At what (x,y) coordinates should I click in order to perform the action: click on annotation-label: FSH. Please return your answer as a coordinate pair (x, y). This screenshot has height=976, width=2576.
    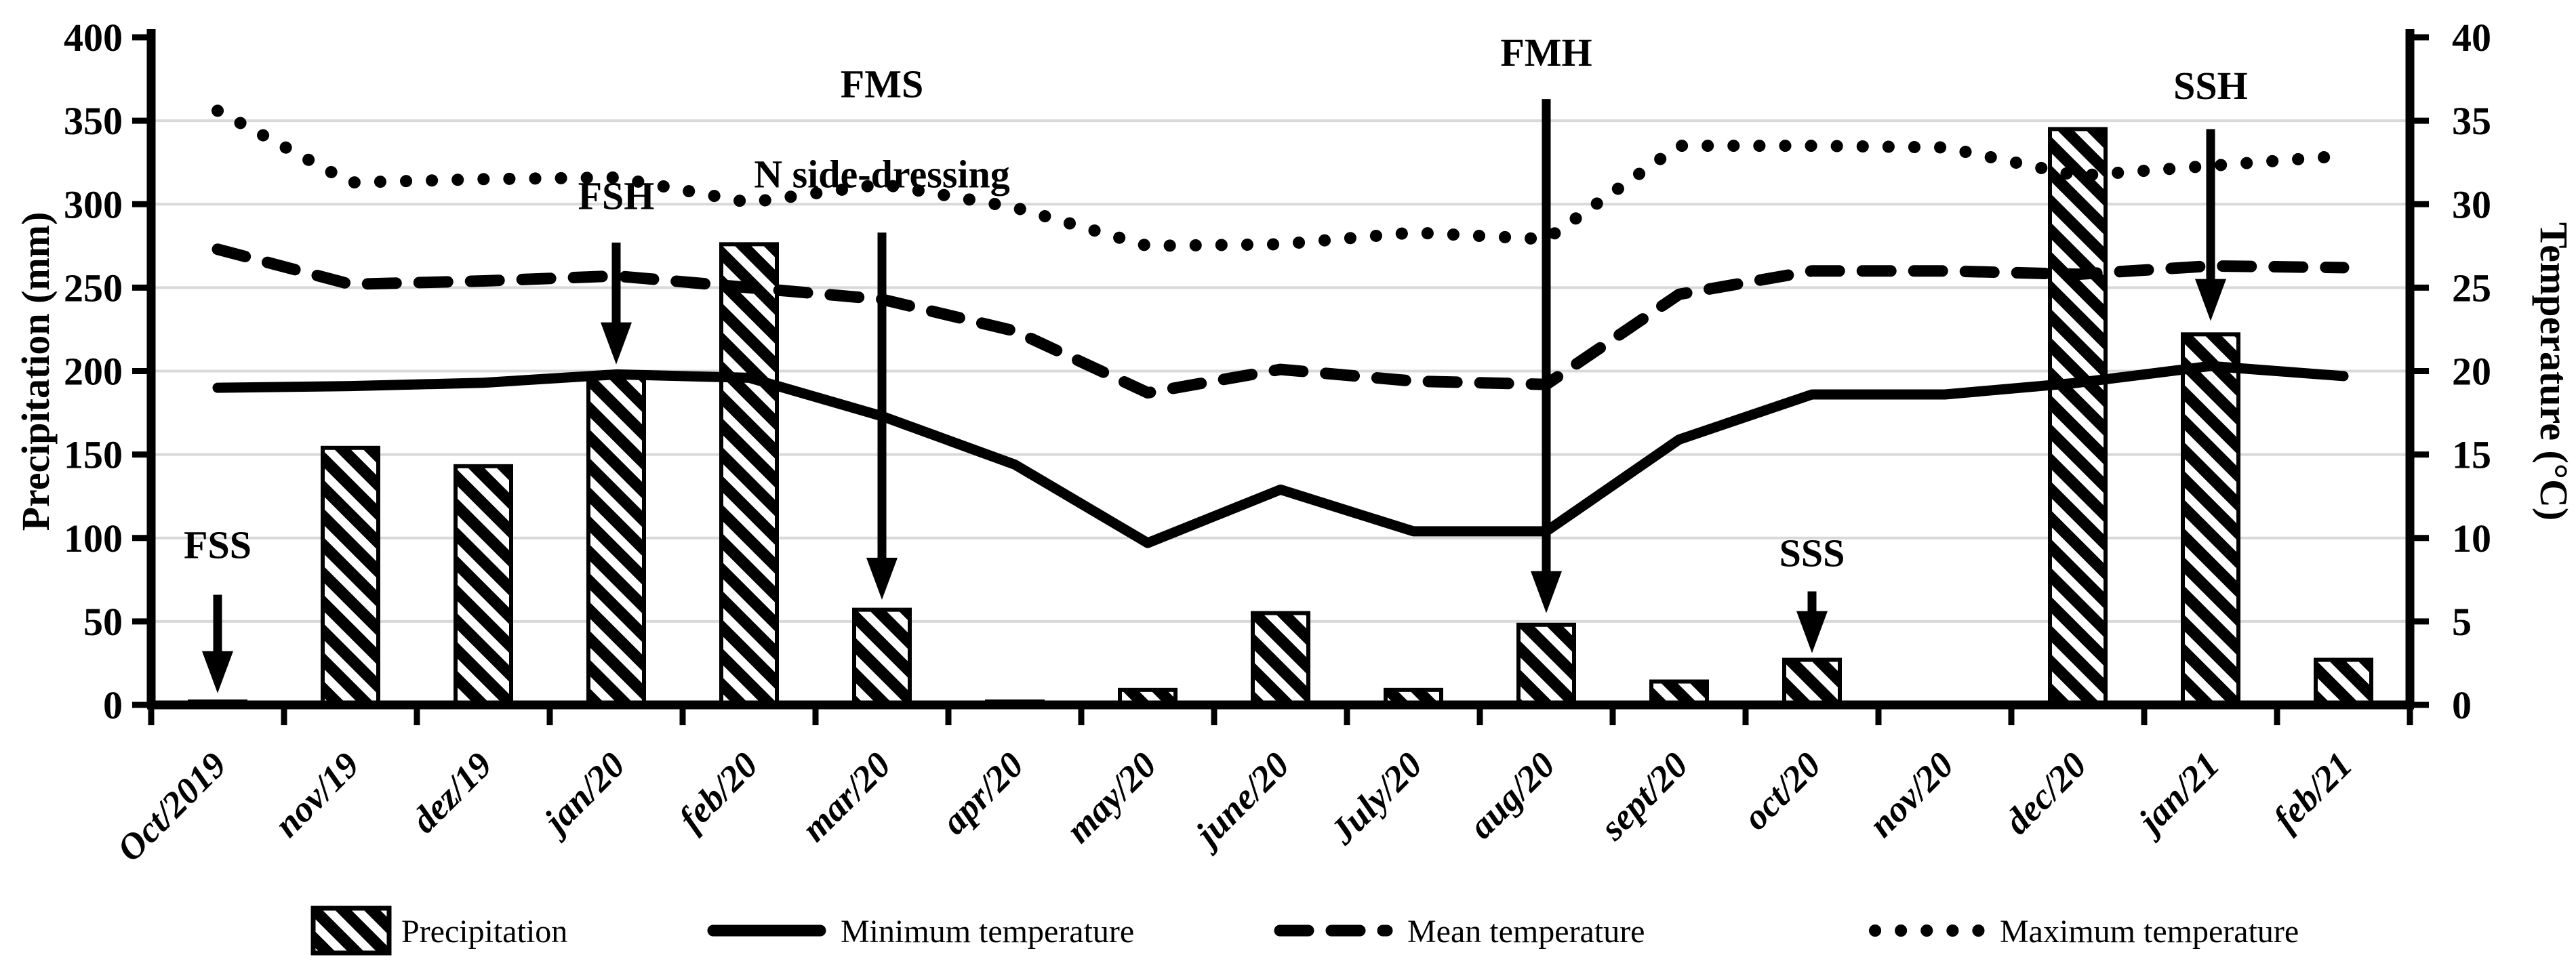
    Looking at the image, I should click on (616, 196).